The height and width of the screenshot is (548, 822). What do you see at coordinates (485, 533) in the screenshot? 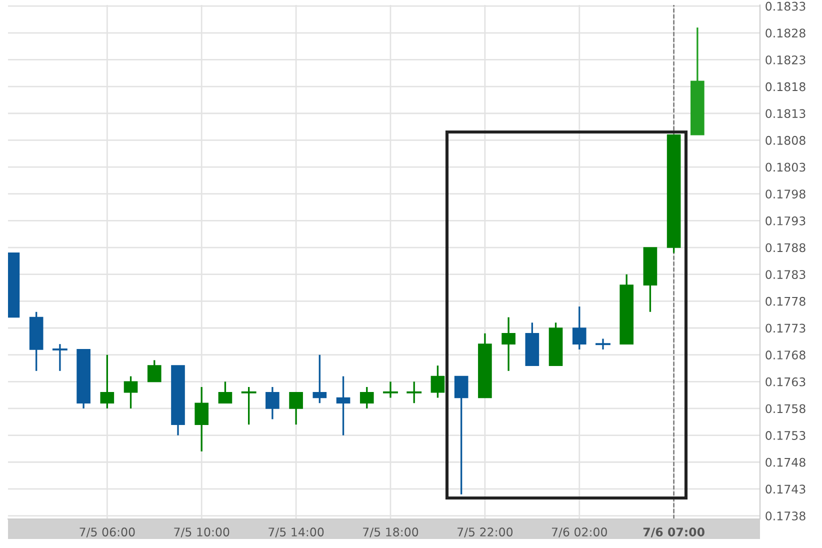
I see `x-tick-label: 7/5 22:00` at bounding box center [485, 533].